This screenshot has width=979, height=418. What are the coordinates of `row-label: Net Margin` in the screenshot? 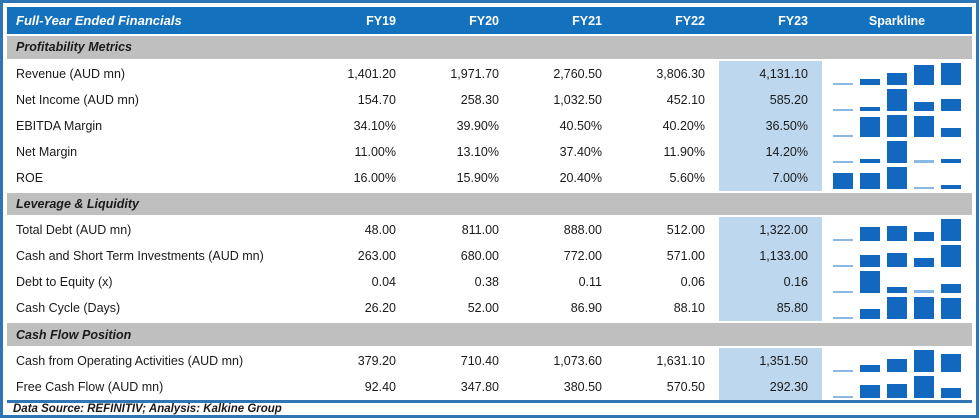 It's located at (47, 151).